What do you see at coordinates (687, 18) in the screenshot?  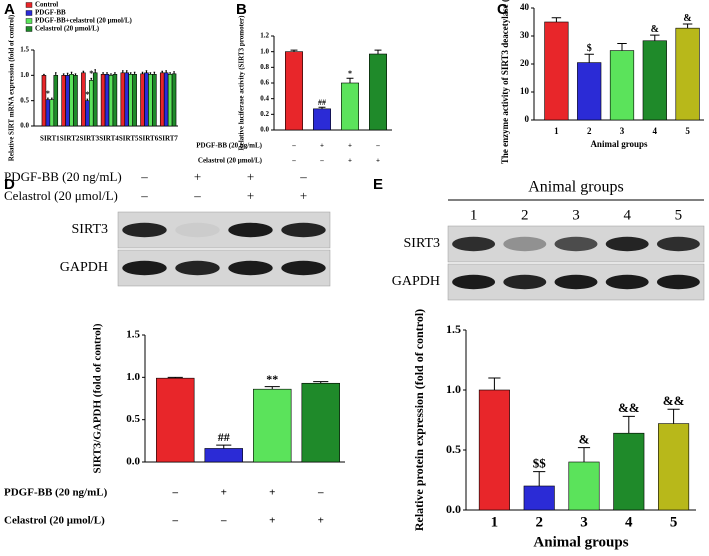 I see `annotation: &` at bounding box center [687, 18].